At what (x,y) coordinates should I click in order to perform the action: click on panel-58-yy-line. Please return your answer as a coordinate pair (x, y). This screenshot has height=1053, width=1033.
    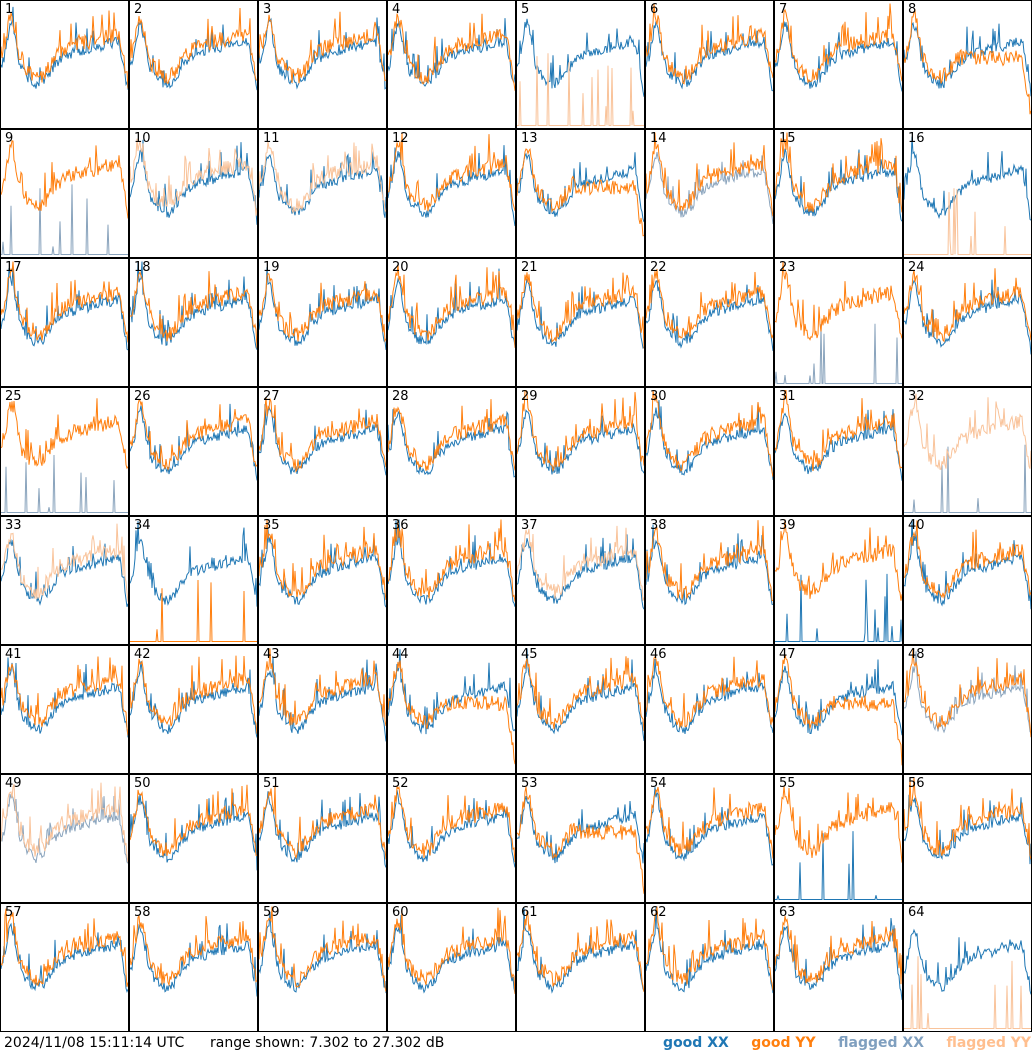
    Looking at the image, I should click on (193, 950).